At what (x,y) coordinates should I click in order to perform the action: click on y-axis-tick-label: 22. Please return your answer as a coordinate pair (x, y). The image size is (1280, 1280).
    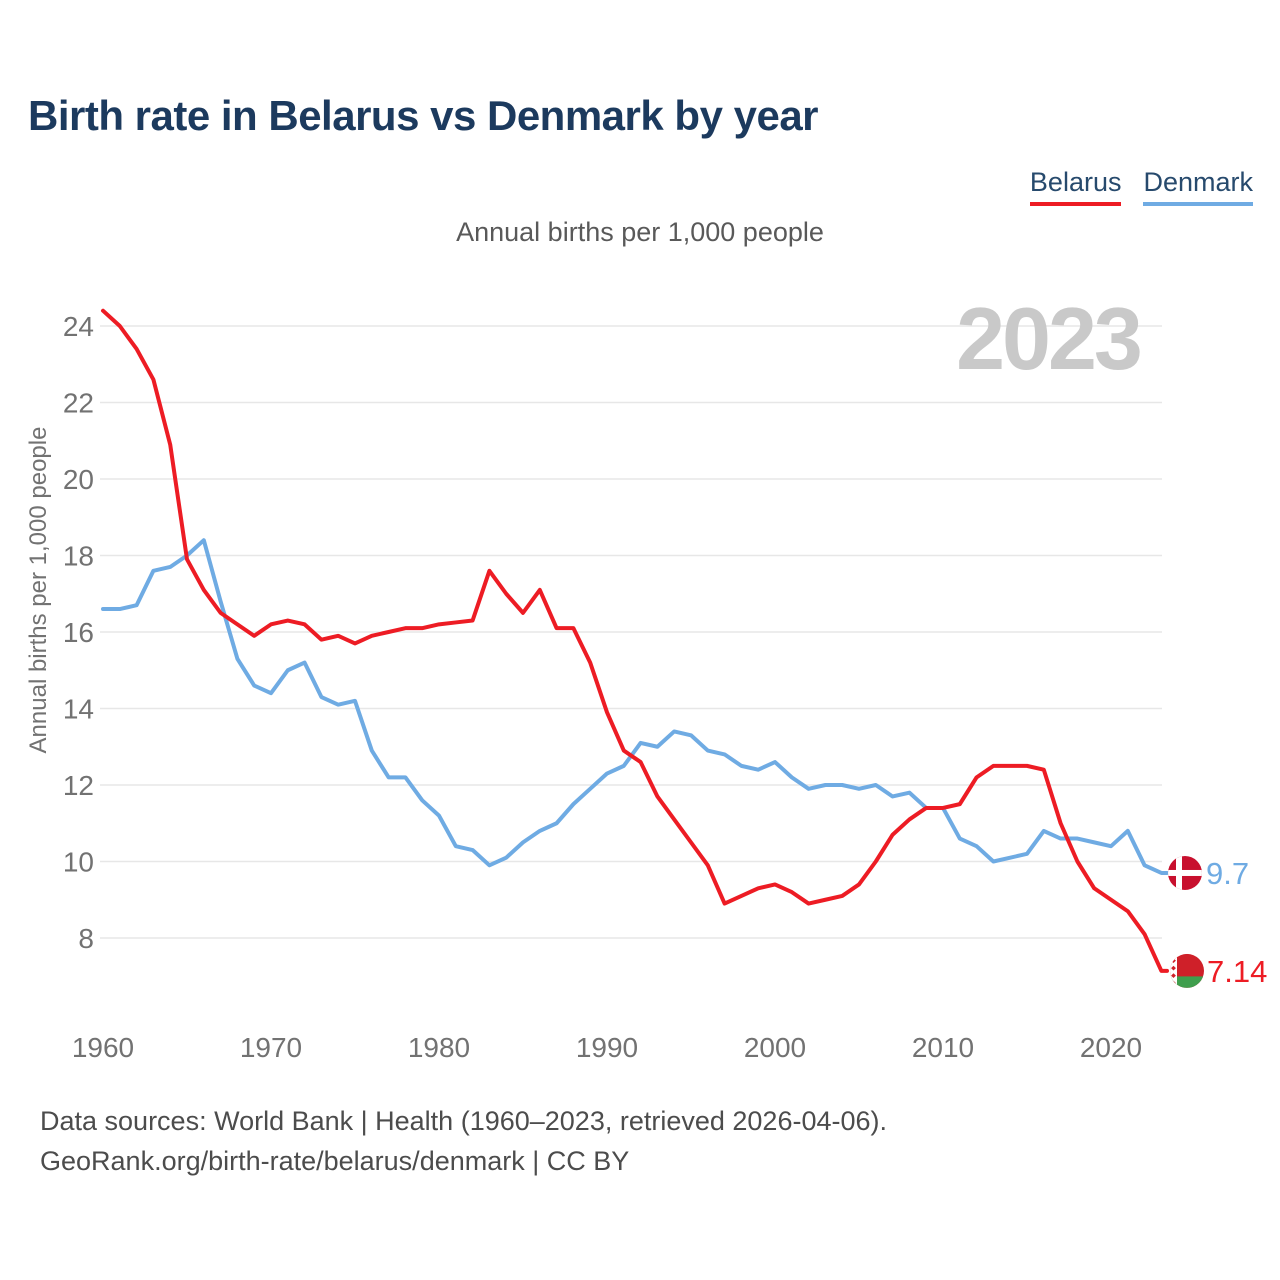
    Looking at the image, I should click on (78, 403).